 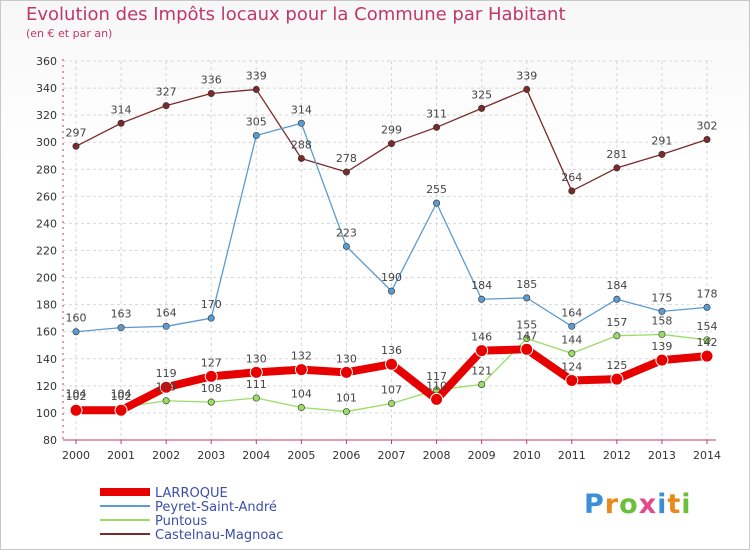 What do you see at coordinates (121, 109) in the screenshot?
I see `data-label: 314` at bounding box center [121, 109].